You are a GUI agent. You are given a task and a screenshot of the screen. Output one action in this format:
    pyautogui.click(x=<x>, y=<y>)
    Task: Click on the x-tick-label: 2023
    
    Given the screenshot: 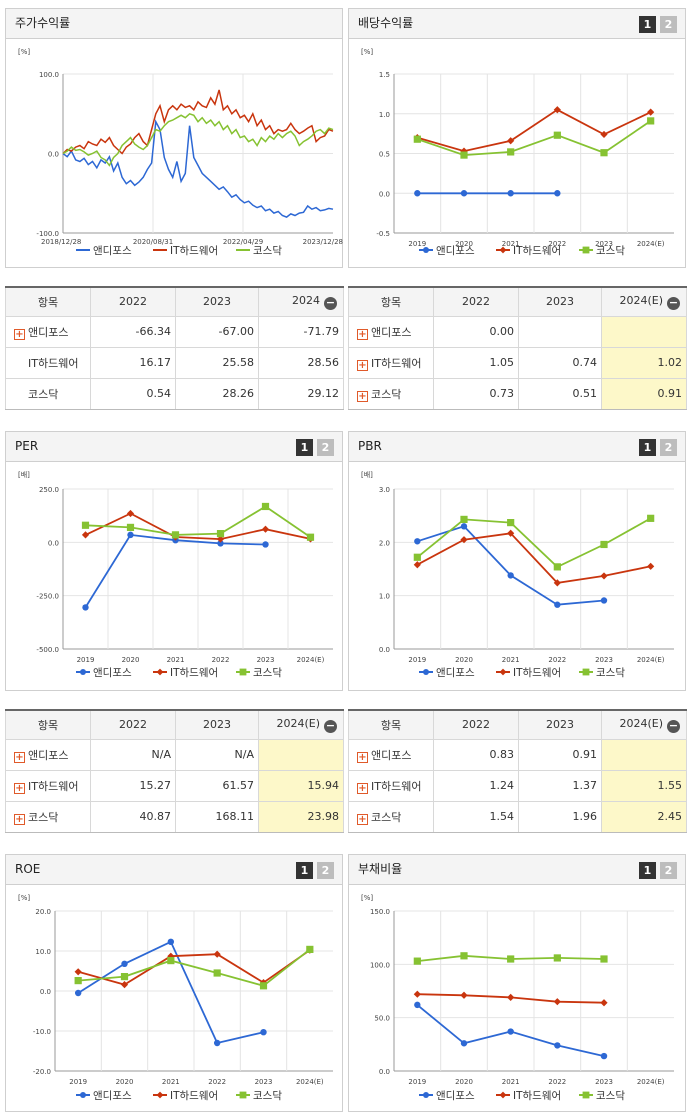 What is the action you would take?
    pyautogui.click(x=604, y=244)
    